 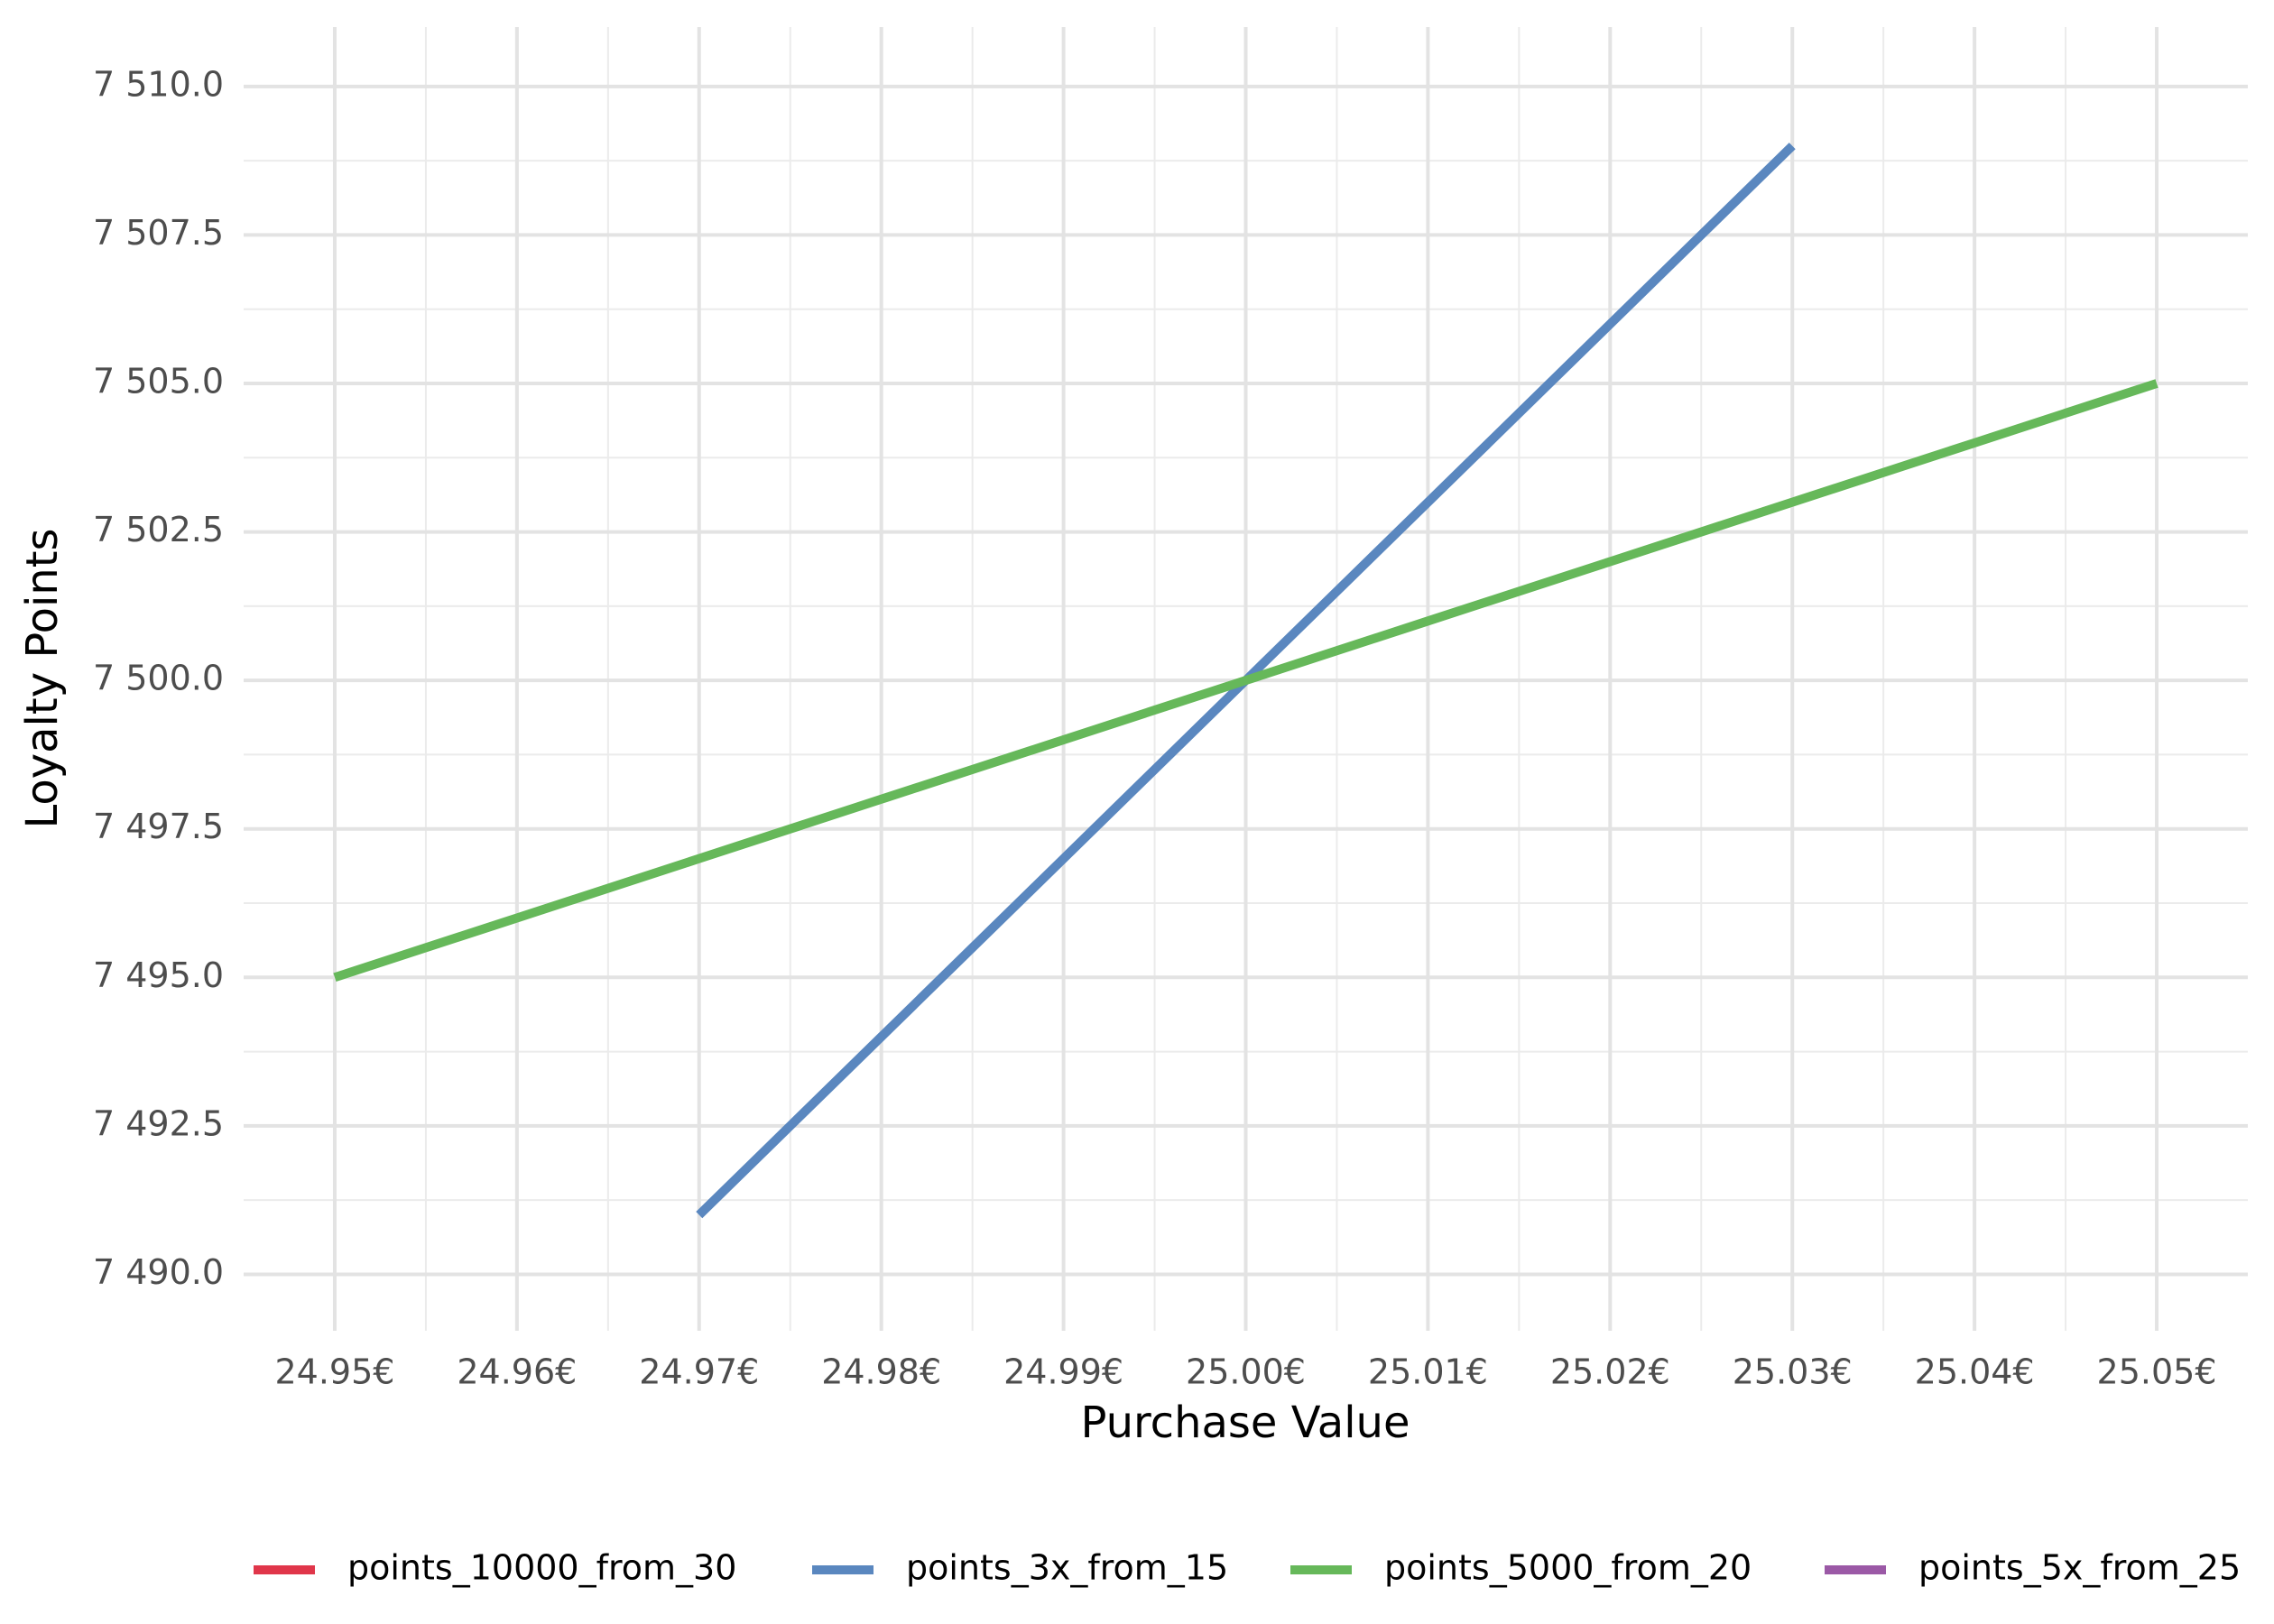 I want to click on y-tick-label: 7 495.0, so click(x=158, y=975).